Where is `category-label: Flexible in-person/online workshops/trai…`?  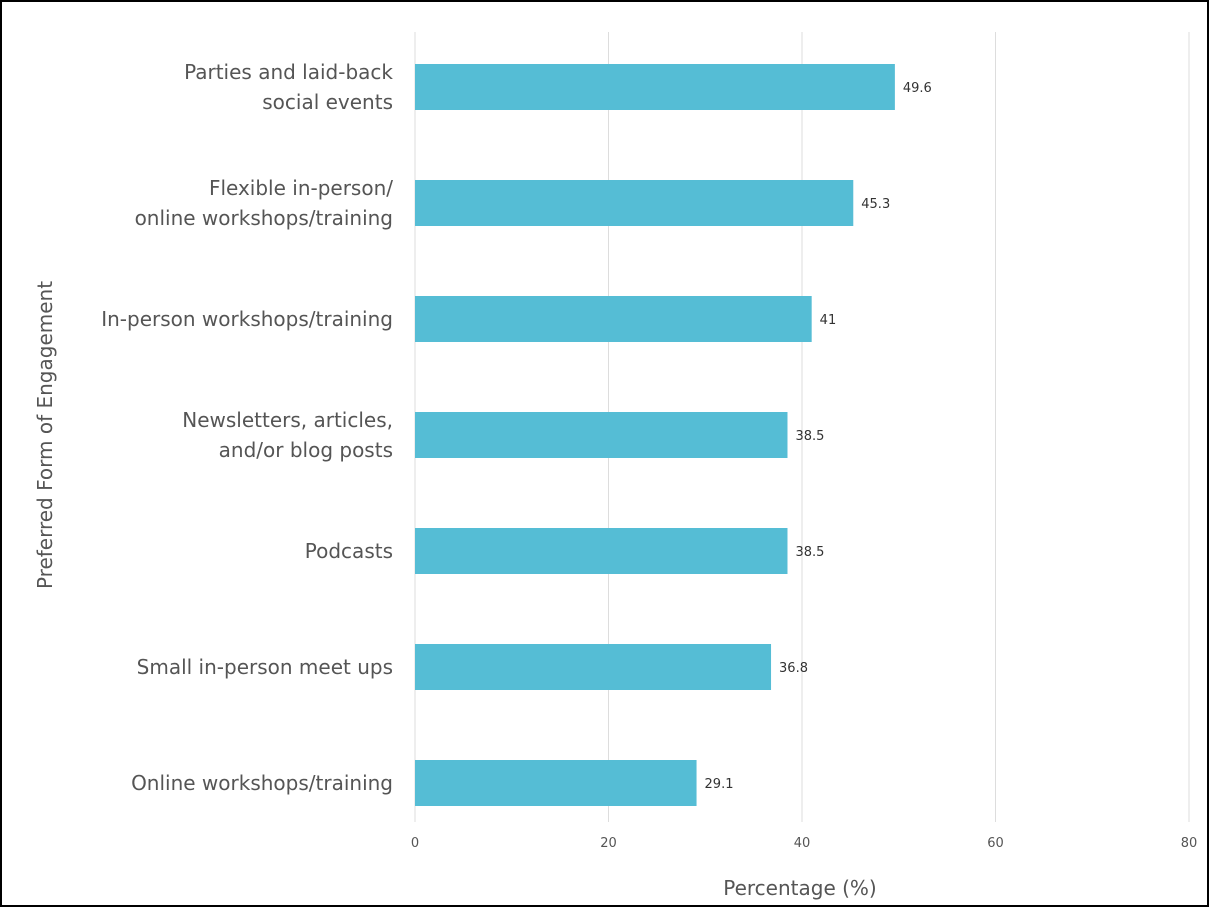 category-label: Flexible in-person/online workshops/trai… is located at coordinates (264, 203).